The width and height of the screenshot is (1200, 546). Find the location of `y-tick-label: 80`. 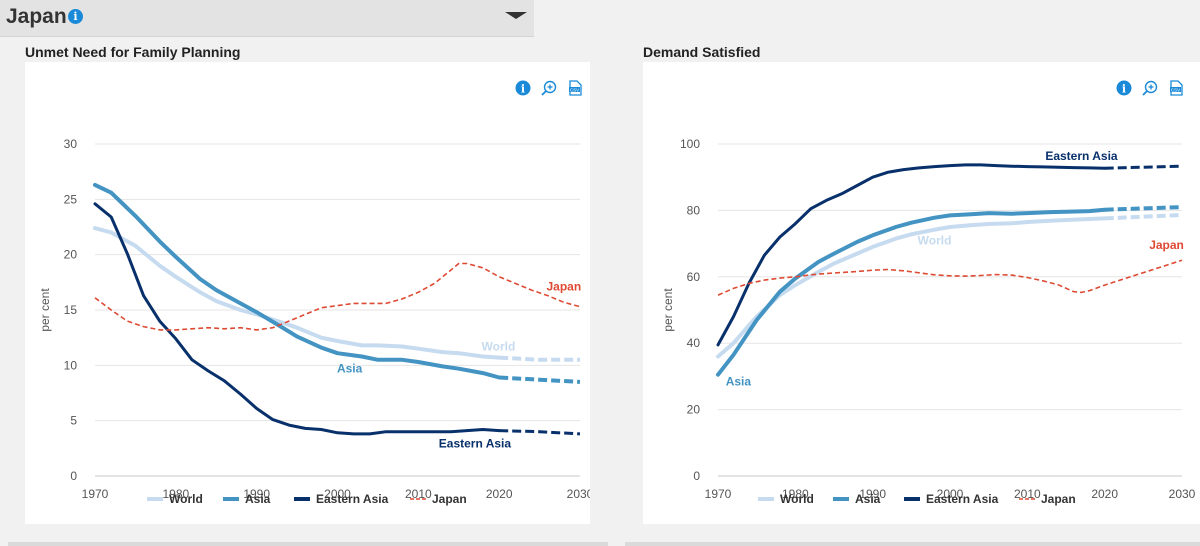

y-tick-label: 80 is located at coordinates (694, 210).